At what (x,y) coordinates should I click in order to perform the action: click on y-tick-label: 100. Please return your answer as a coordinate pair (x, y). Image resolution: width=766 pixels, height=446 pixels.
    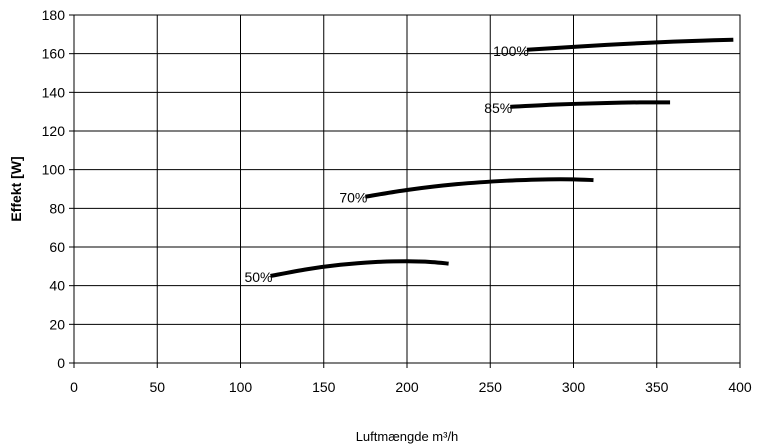
    Looking at the image, I should click on (54, 170).